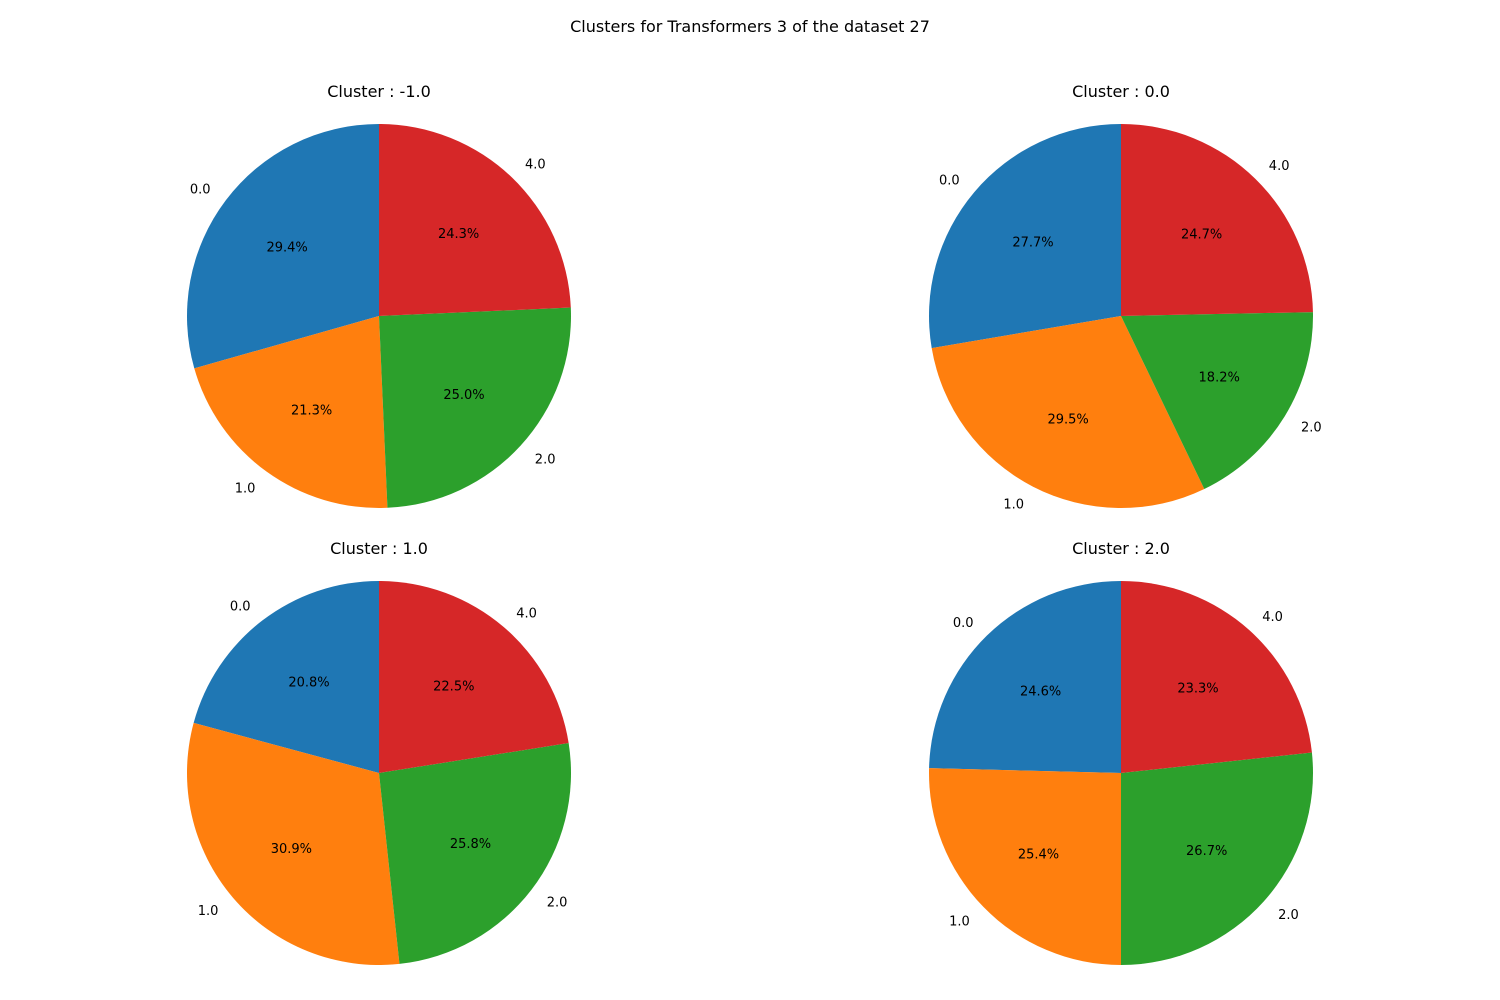 Image resolution: width=1500 pixels, height=1000 pixels. What do you see at coordinates (463, 395) in the screenshot?
I see `pie-percent-label: 25.0%` at bounding box center [463, 395].